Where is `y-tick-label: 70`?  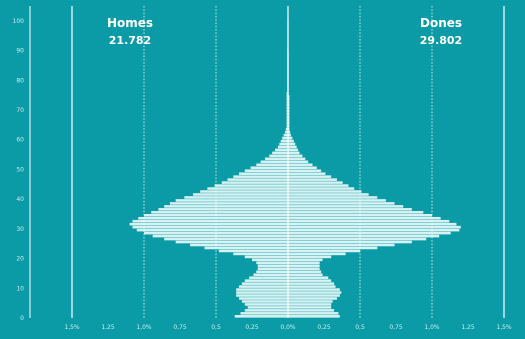
y-tick-label: 70 is located at coordinates (20, 110).